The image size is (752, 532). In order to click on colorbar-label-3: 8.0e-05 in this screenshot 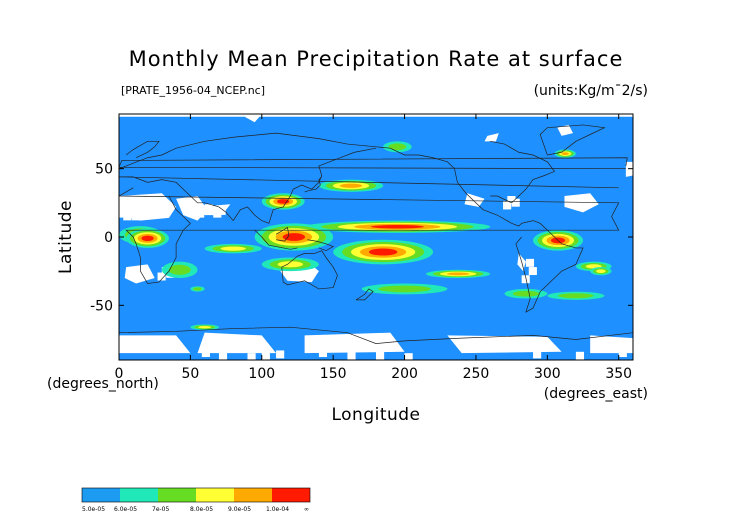, I will do `click(201, 509)`.